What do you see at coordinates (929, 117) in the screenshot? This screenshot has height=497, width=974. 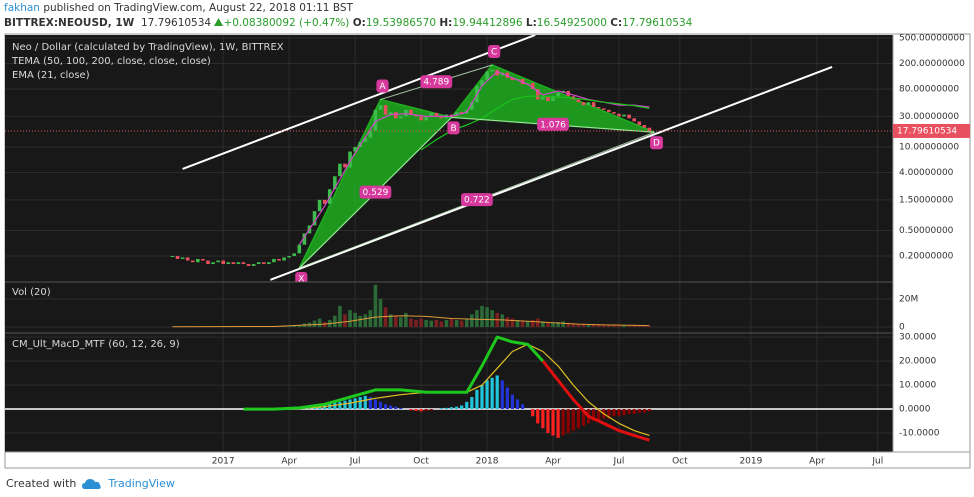 I see `y-tick-label: 30.00000000` at bounding box center [929, 117].